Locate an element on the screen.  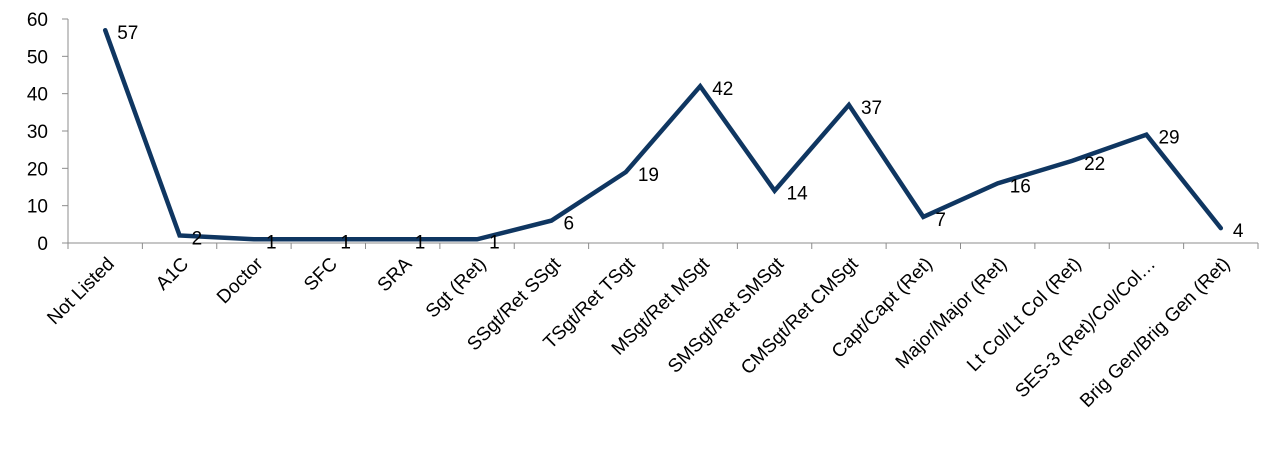
data-label: 37 is located at coordinates (871, 108).